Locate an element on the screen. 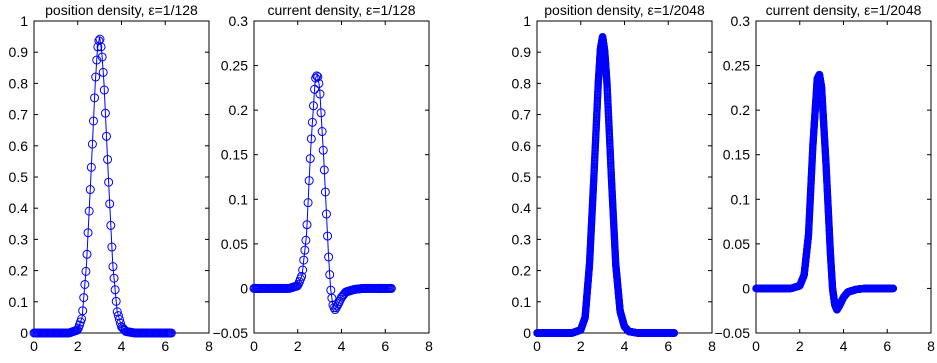  panel-title: position density, ε=1/2048 is located at coordinates (624, 10).